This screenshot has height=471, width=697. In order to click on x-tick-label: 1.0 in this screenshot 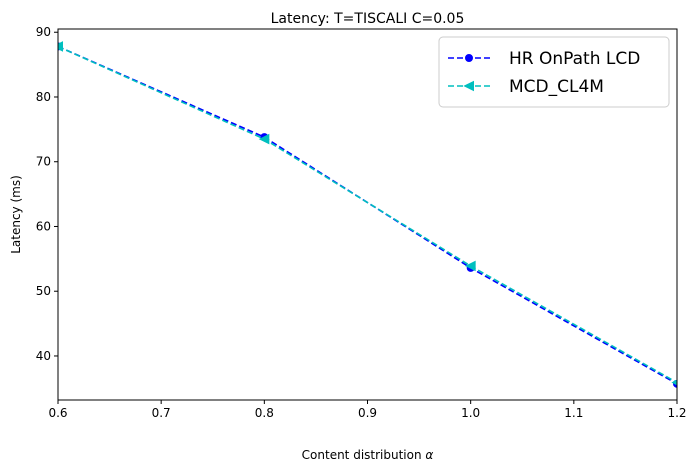, I will do `click(470, 413)`.